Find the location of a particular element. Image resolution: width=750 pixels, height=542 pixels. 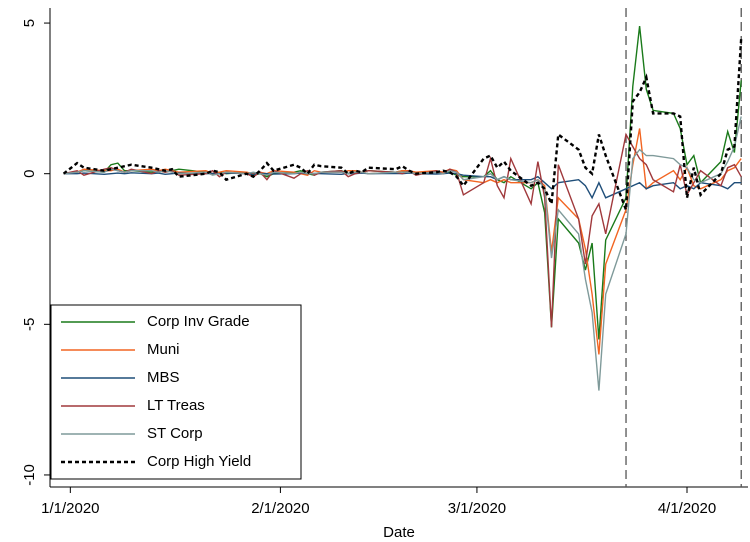

legend-label: Muni is located at coordinates (163, 349).